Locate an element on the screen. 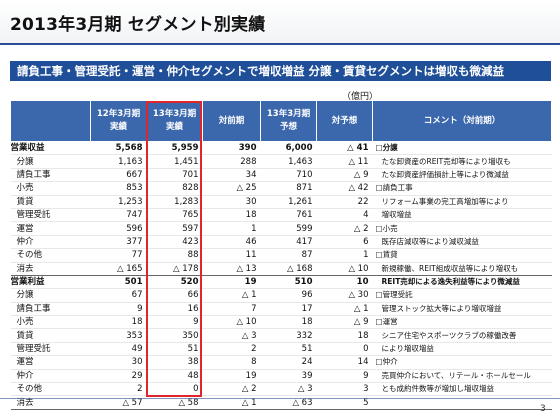 This screenshot has width=560, height=420. table-row: 仲介 377 423 46 417 6 既存店減収等により減収減益 is located at coordinates (281, 242).